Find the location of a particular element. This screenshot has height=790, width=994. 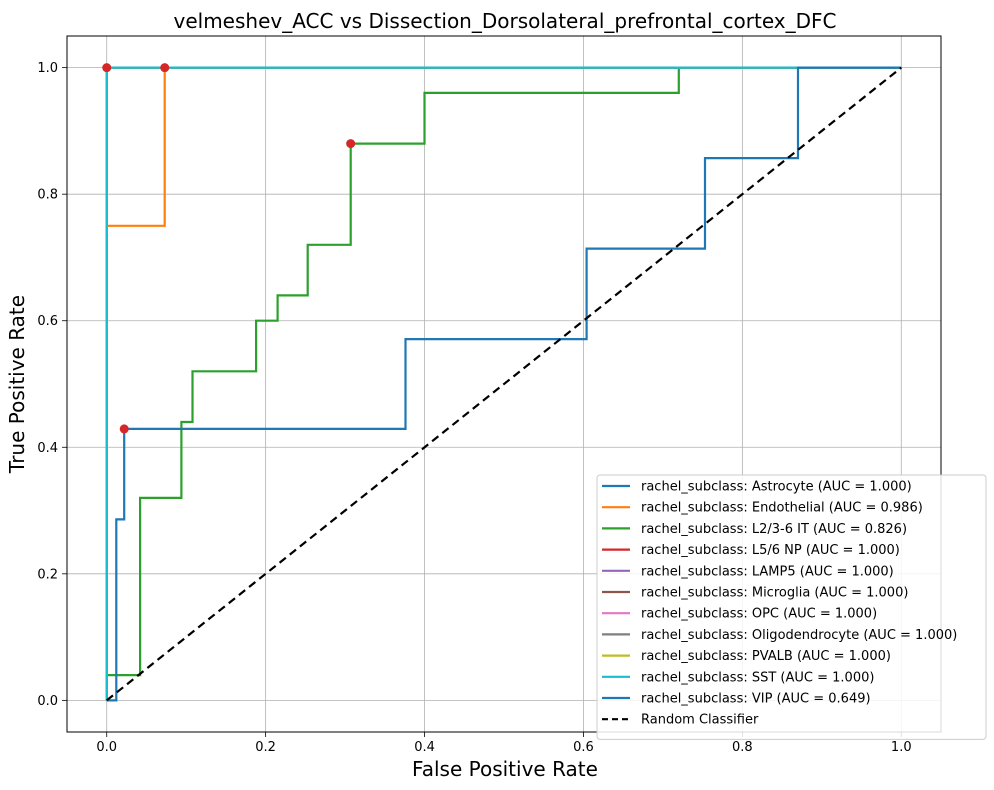

y-axis-label: True Positive Rate is located at coordinates (17, 384).